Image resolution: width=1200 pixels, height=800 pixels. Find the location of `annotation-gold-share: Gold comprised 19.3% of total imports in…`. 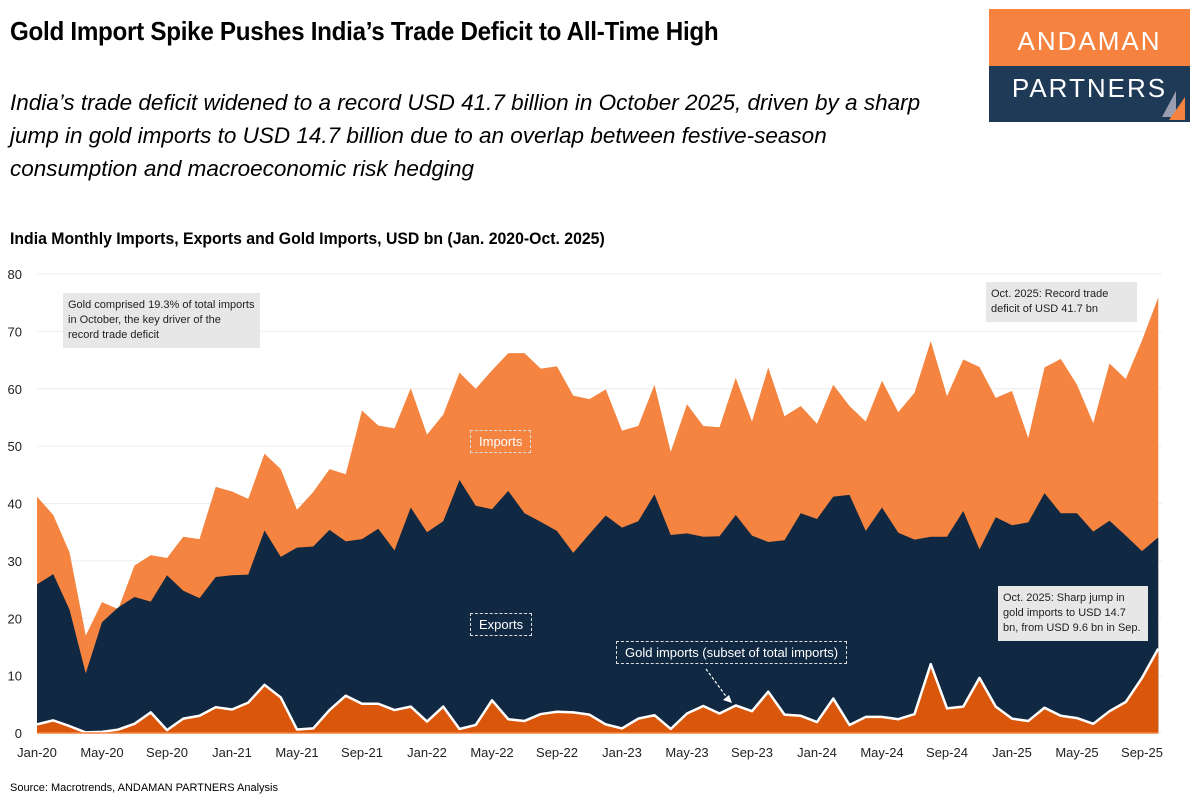

annotation-gold-share: Gold comprised 19.3% of total imports in… is located at coordinates (161, 320).